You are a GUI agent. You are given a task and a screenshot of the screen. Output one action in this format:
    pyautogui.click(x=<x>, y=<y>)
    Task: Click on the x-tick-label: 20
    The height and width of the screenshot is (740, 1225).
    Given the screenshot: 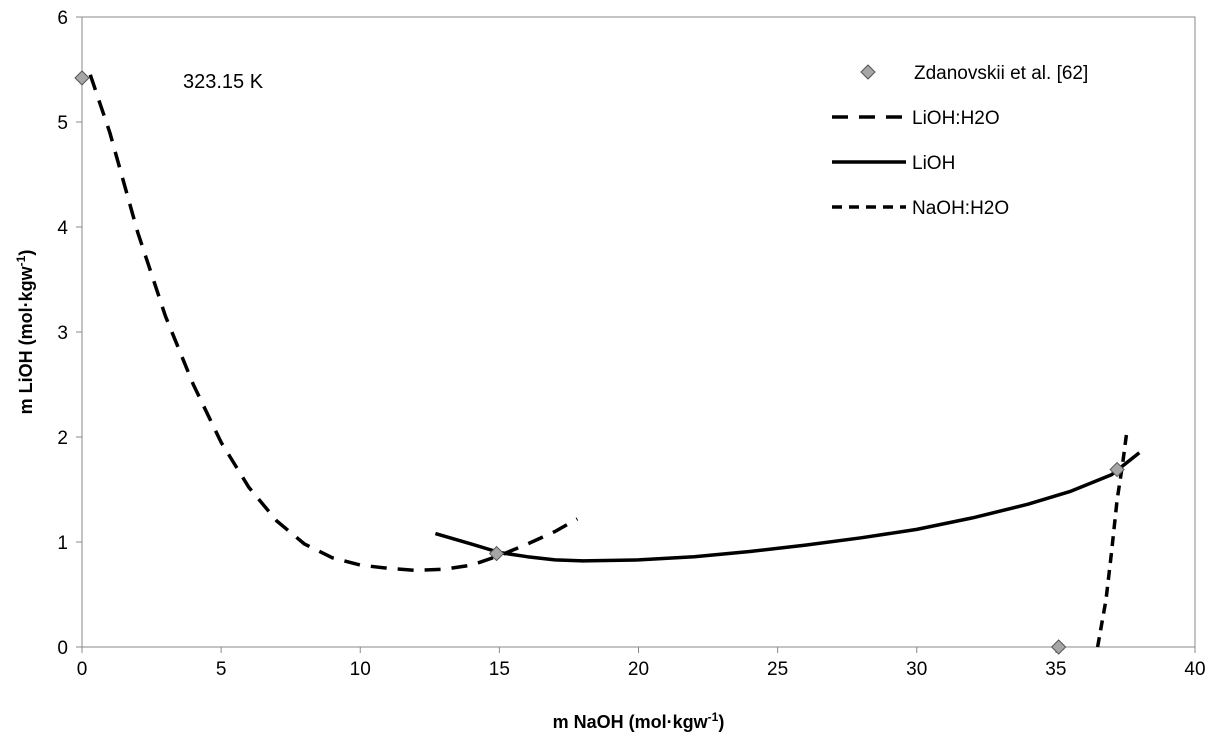 What is the action you would take?
    pyautogui.click(x=638, y=669)
    